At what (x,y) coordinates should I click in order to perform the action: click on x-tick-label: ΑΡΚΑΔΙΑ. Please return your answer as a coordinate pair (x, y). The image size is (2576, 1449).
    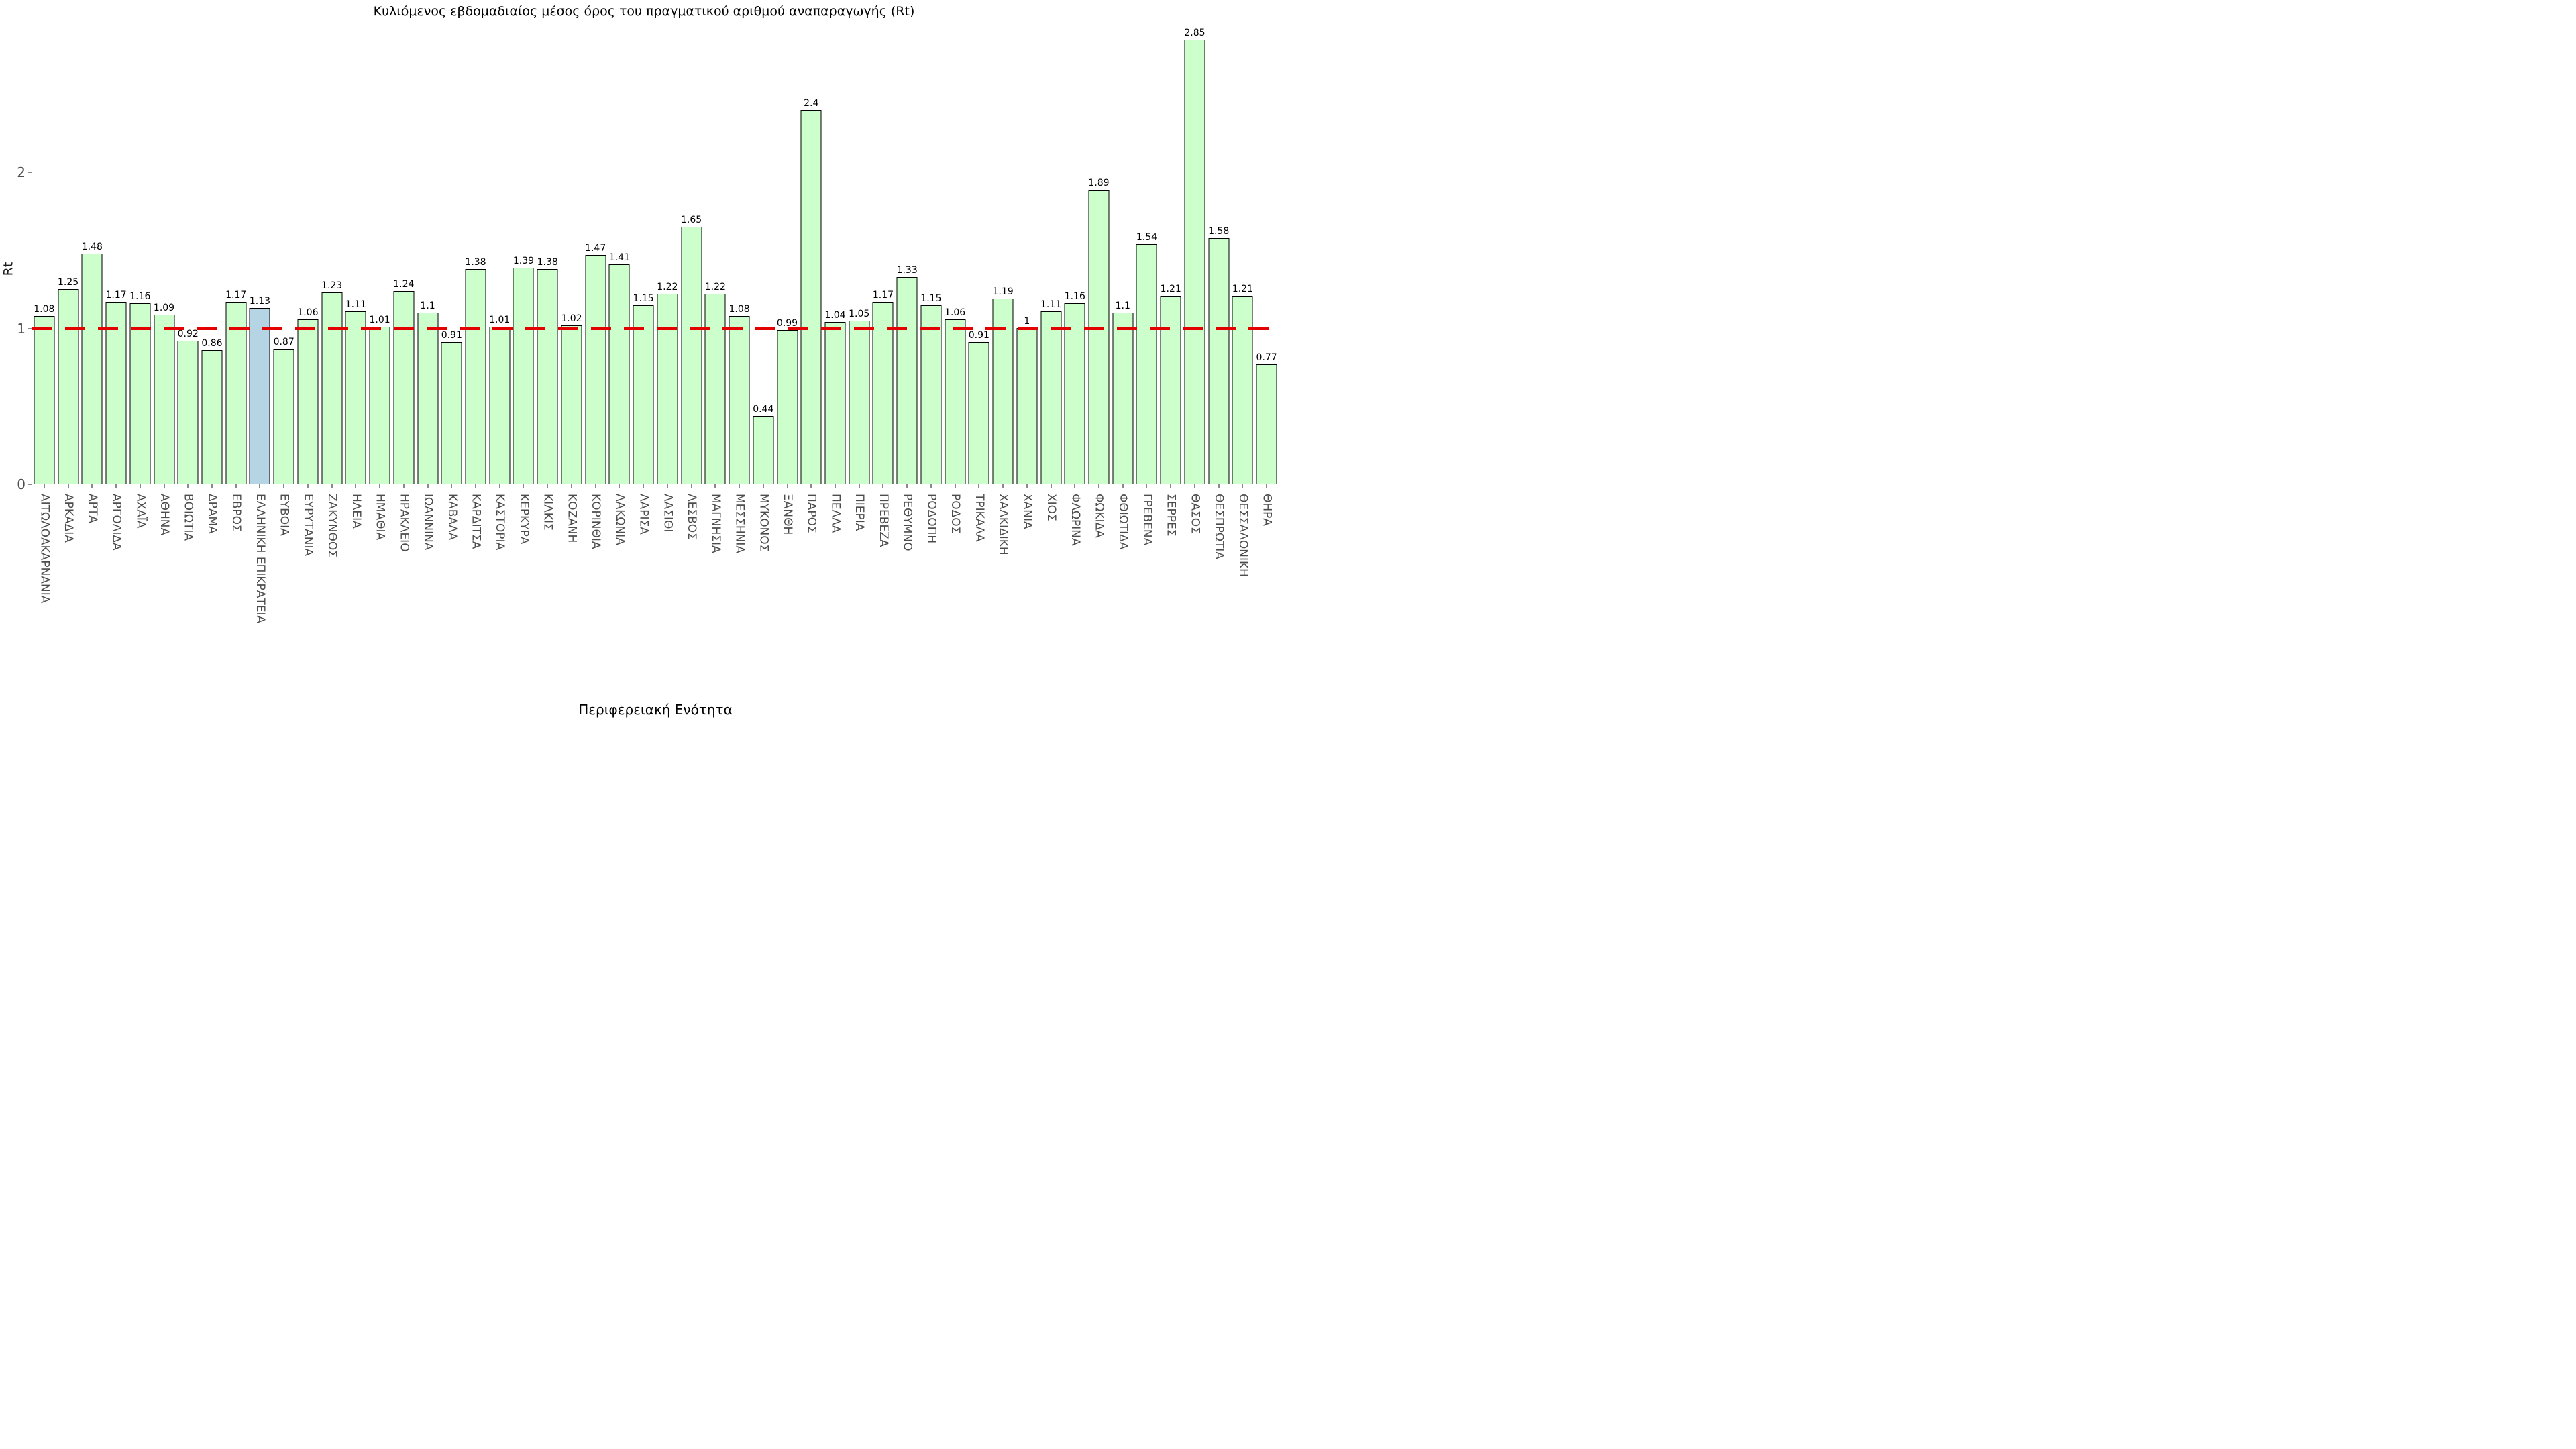
    Looking at the image, I should click on (69, 518).